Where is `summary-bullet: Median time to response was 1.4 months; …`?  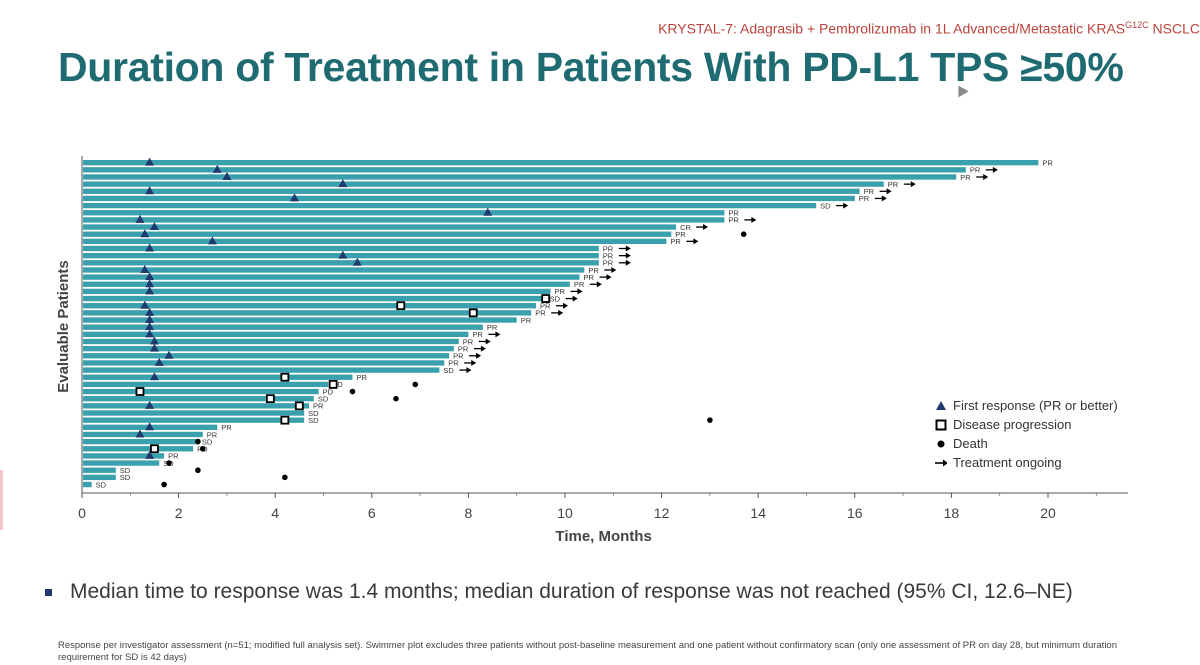
summary-bullet: Median time to response was 1.4 months; … is located at coordinates (559, 592).